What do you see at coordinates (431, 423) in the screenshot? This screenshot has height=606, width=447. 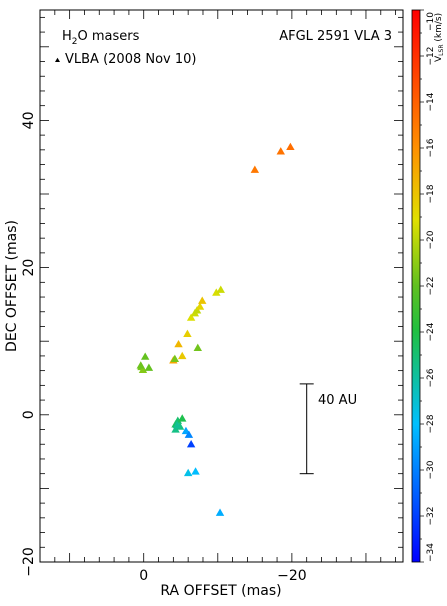 I see `colorbar-tick-label: −28` at bounding box center [431, 423].